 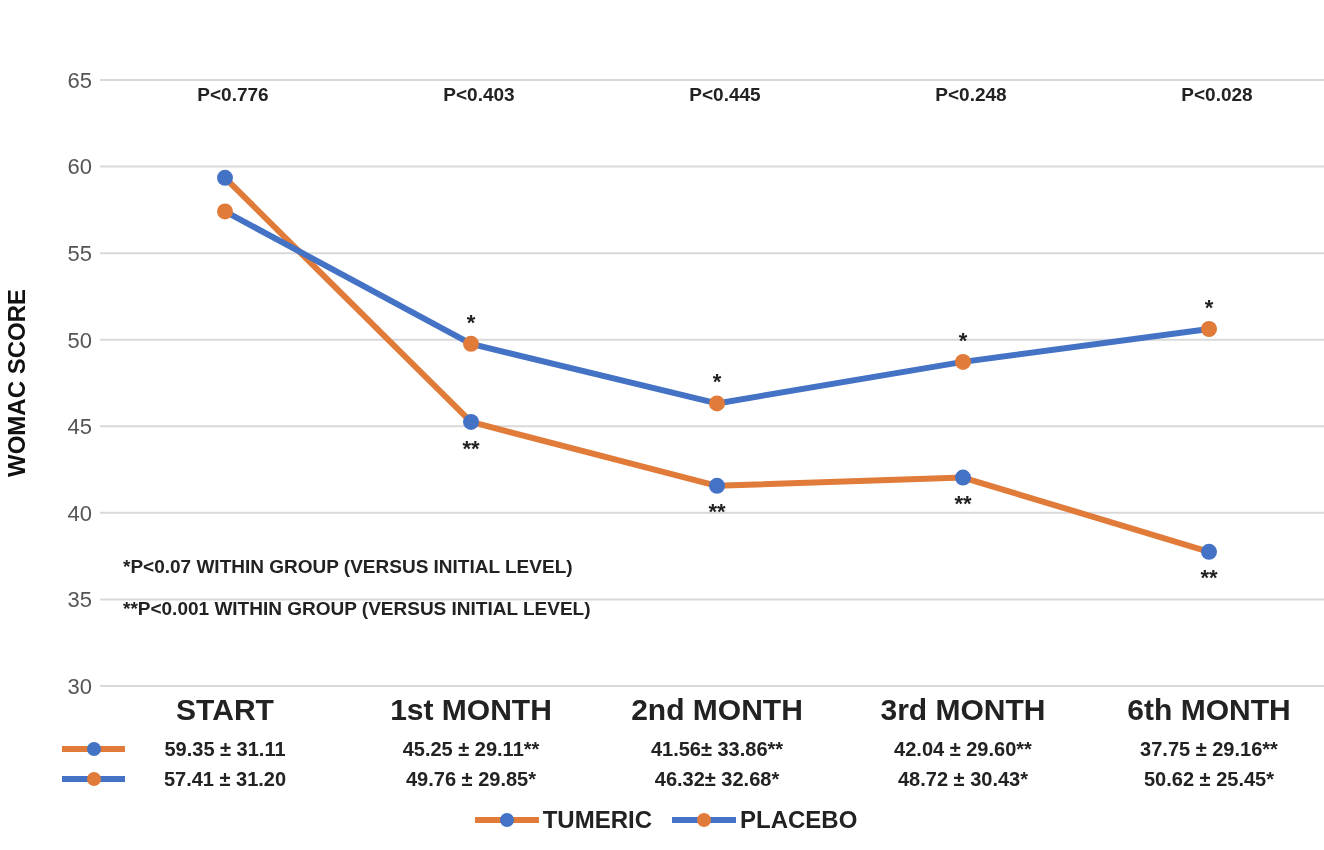 What do you see at coordinates (1209, 709) in the screenshot?
I see `x-tick-label: 6th MONTH` at bounding box center [1209, 709].